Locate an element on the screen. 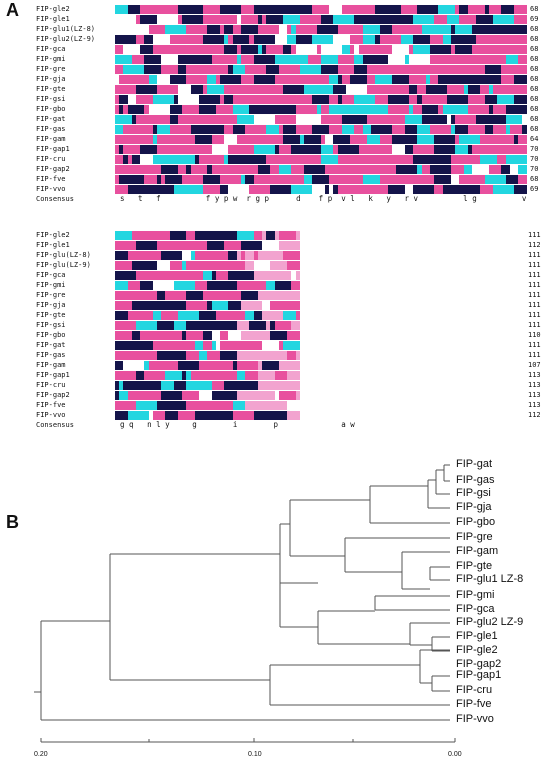  block1-number-0: 68 is located at coordinates (534, 9).